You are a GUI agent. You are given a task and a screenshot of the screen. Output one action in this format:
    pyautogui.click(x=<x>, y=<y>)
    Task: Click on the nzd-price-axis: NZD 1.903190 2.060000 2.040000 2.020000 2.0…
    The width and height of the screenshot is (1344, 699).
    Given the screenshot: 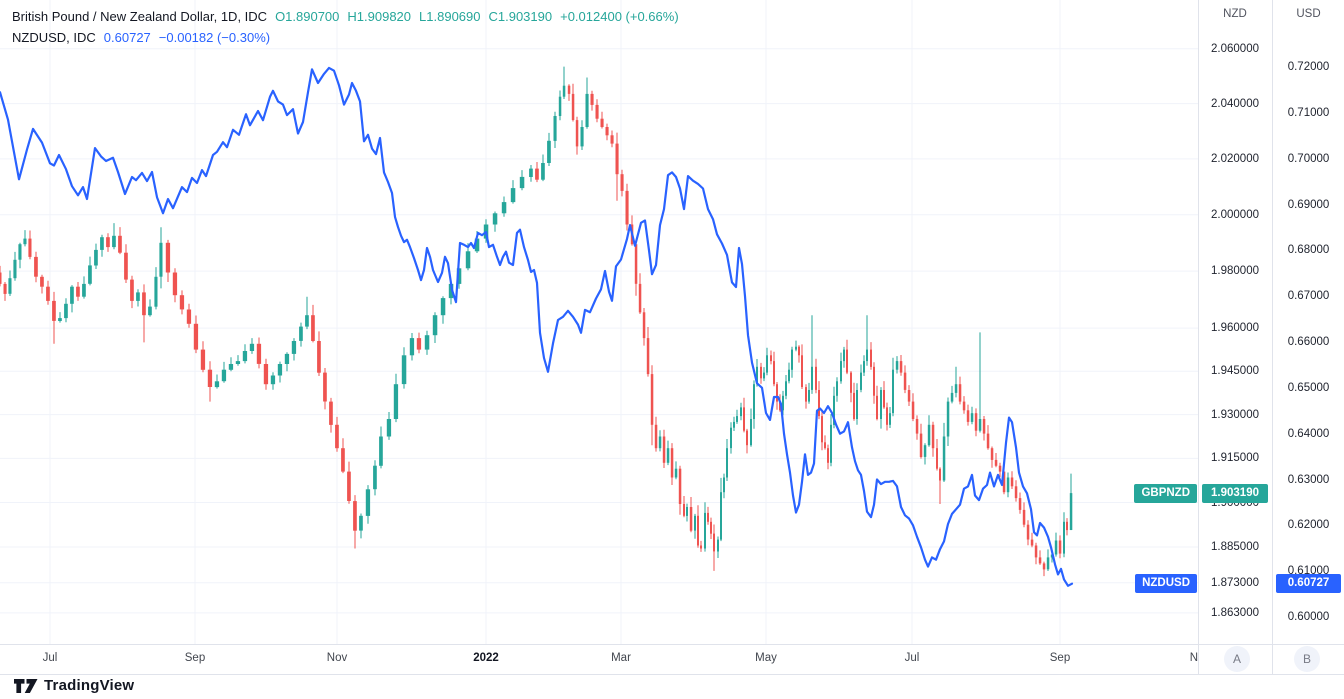 What is the action you would take?
    pyautogui.click(x=1235, y=322)
    